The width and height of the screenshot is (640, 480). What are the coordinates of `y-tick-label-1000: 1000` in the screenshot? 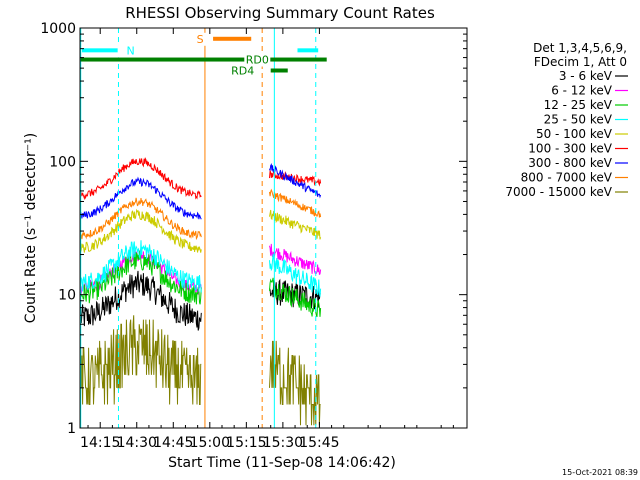 It's located at (58, 29).